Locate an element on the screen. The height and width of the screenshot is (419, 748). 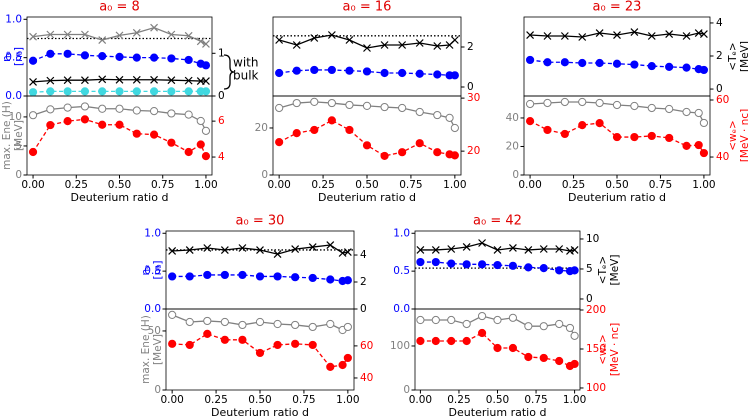
y2-axis-label: [MeV] is located at coordinates (743, 56).